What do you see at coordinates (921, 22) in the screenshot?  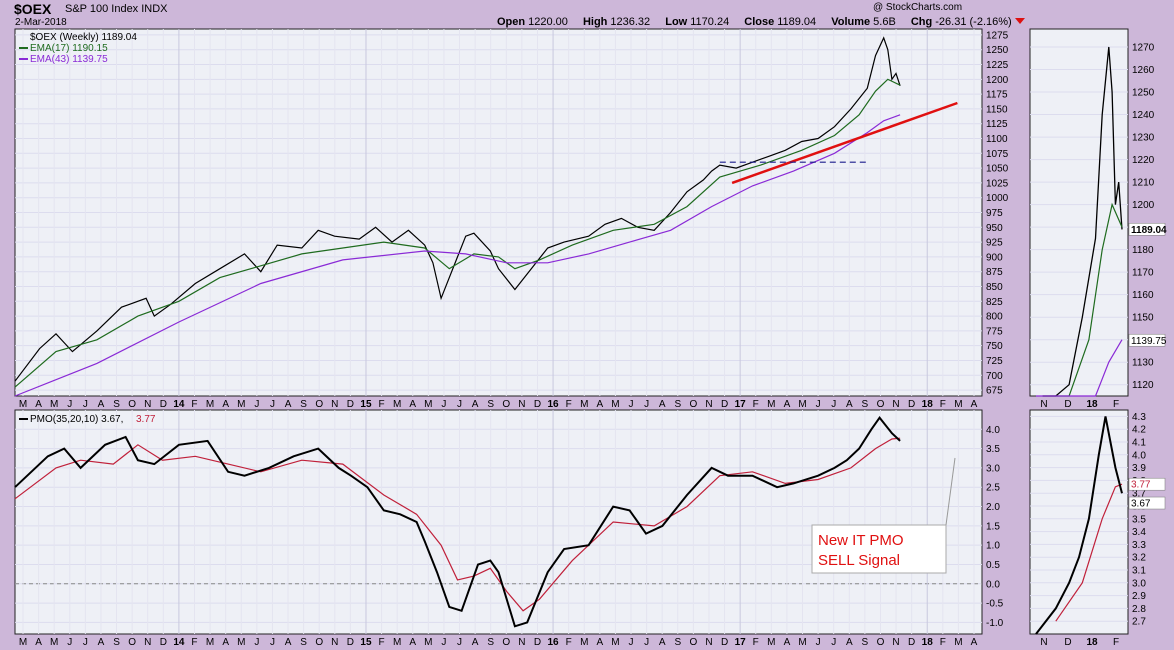 I see `chg-label: Chg` at bounding box center [921, 22].